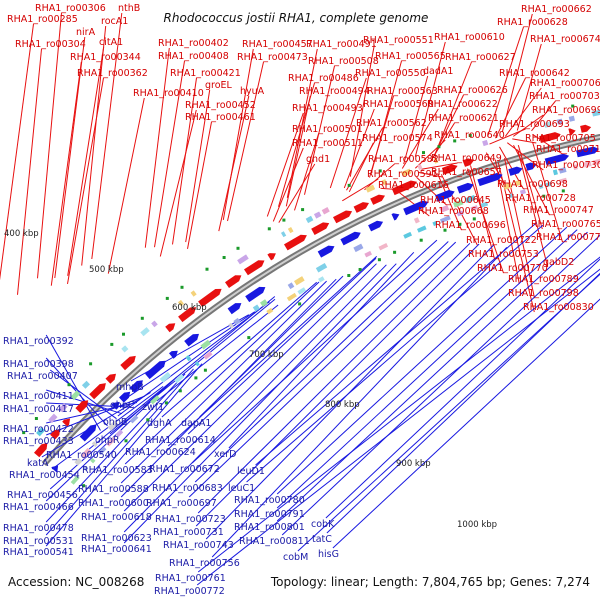 The image size is (600, 600). Describe the element at coordinates (241, 488) in the screenshot. I see `reverse-gene-label: leuC1` at that location.